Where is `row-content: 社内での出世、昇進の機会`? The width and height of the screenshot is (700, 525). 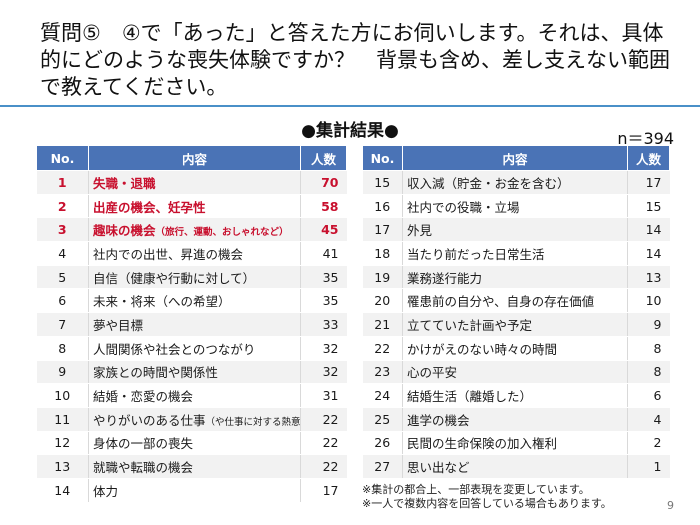
row-content: 社内での出世、昇進の機会 is located at coordinates (194, 253).